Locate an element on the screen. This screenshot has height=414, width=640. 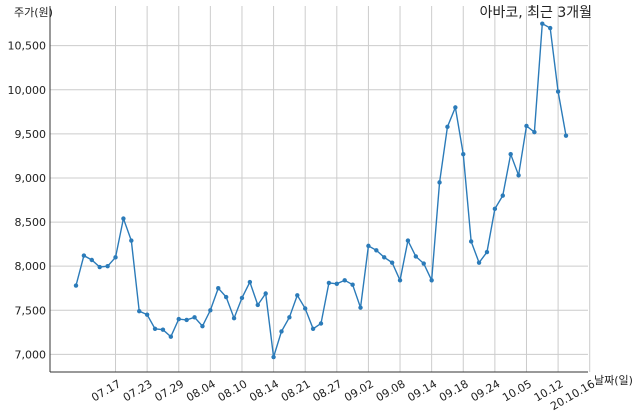
x-tick-label: 08.04 is located at coordinates (201, 390).